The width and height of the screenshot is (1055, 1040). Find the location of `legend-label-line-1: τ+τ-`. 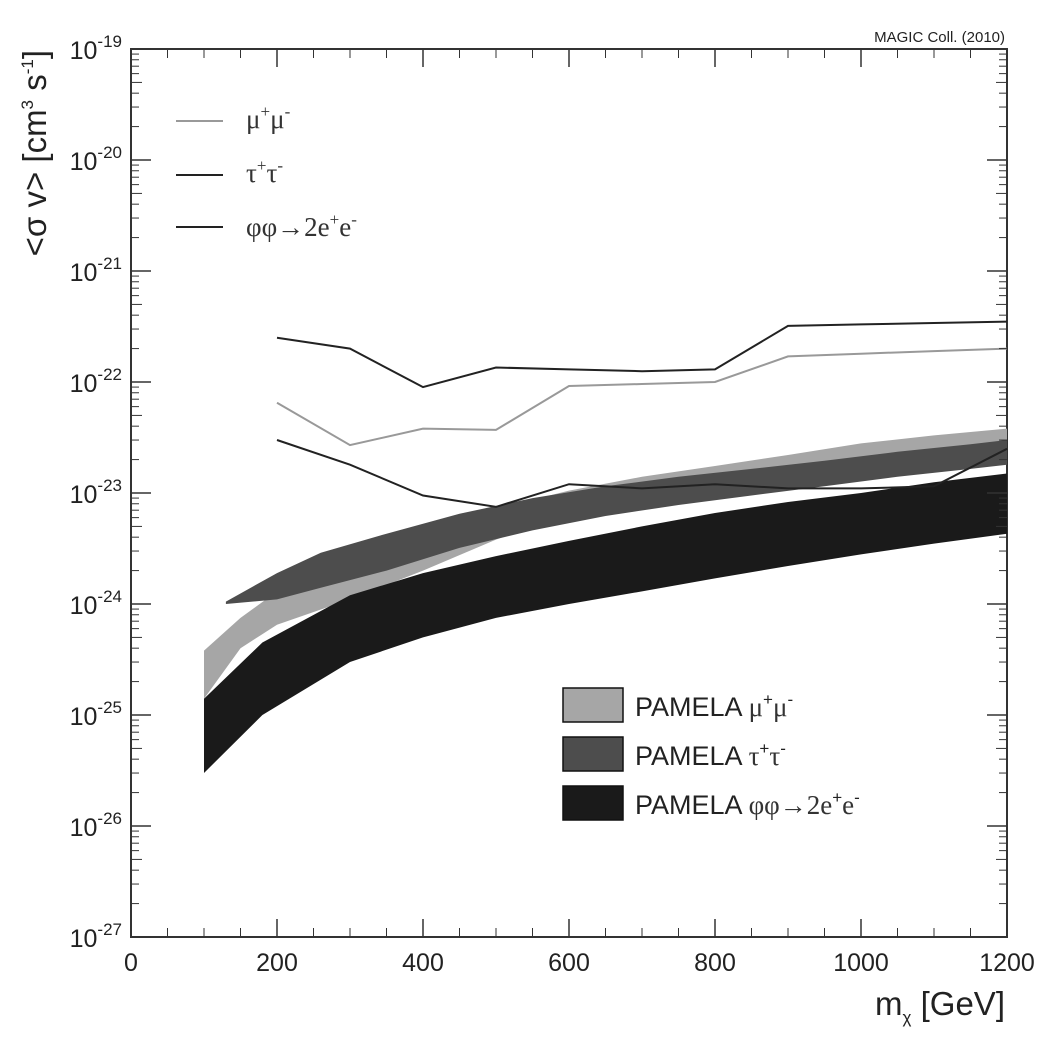

legend-label-line-1: τ+τ- is located at coordinates (264, 172).